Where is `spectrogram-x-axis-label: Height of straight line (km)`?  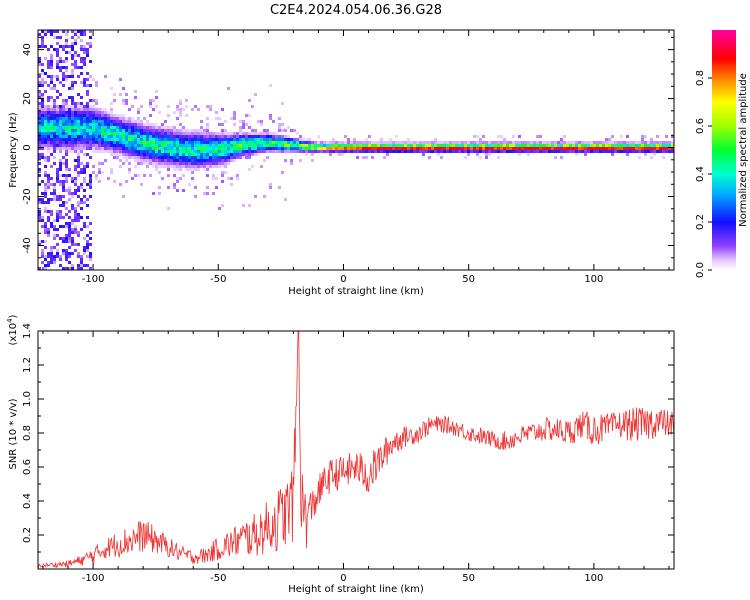 spectrogram-x-axis-label: Height of straight line (km) is located at coordinates (356, 291).